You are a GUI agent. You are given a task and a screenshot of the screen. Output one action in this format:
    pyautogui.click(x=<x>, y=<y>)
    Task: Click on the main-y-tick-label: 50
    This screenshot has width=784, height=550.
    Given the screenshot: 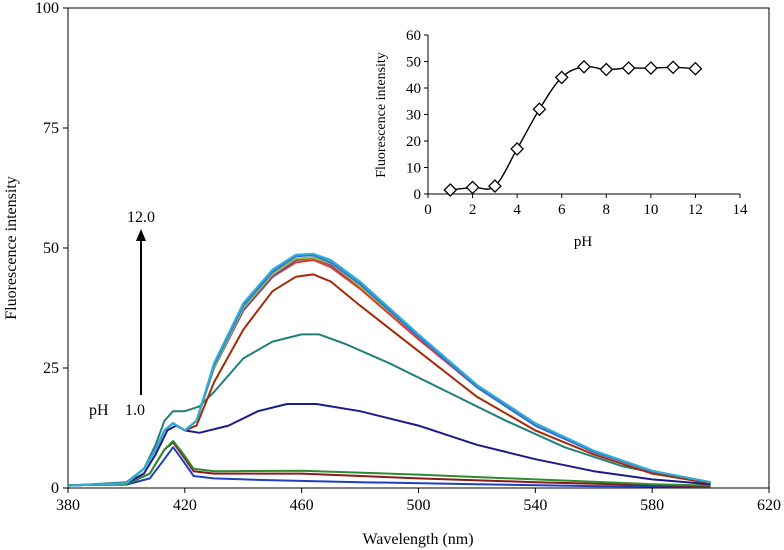 What is the action you would take?
    pyautogui.click(x=51, y=248)
    